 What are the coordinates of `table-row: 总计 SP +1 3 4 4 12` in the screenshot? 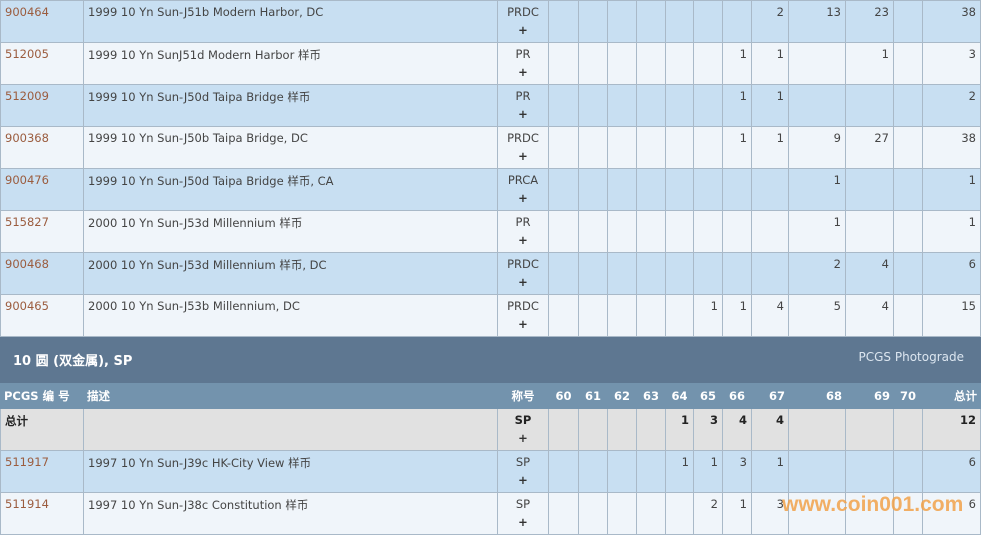 It's located at (490, 429).